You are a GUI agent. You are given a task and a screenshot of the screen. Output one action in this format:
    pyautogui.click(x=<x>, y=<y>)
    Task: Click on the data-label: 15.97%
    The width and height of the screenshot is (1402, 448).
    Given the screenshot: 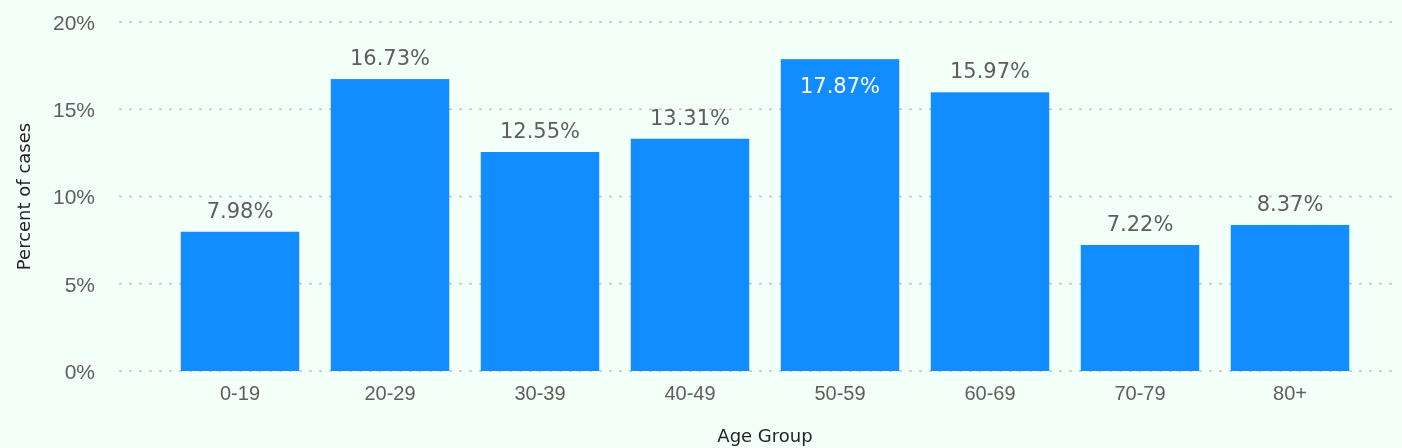 What is the action you would take?
    pyautogui.click(x=990, y=71)
    